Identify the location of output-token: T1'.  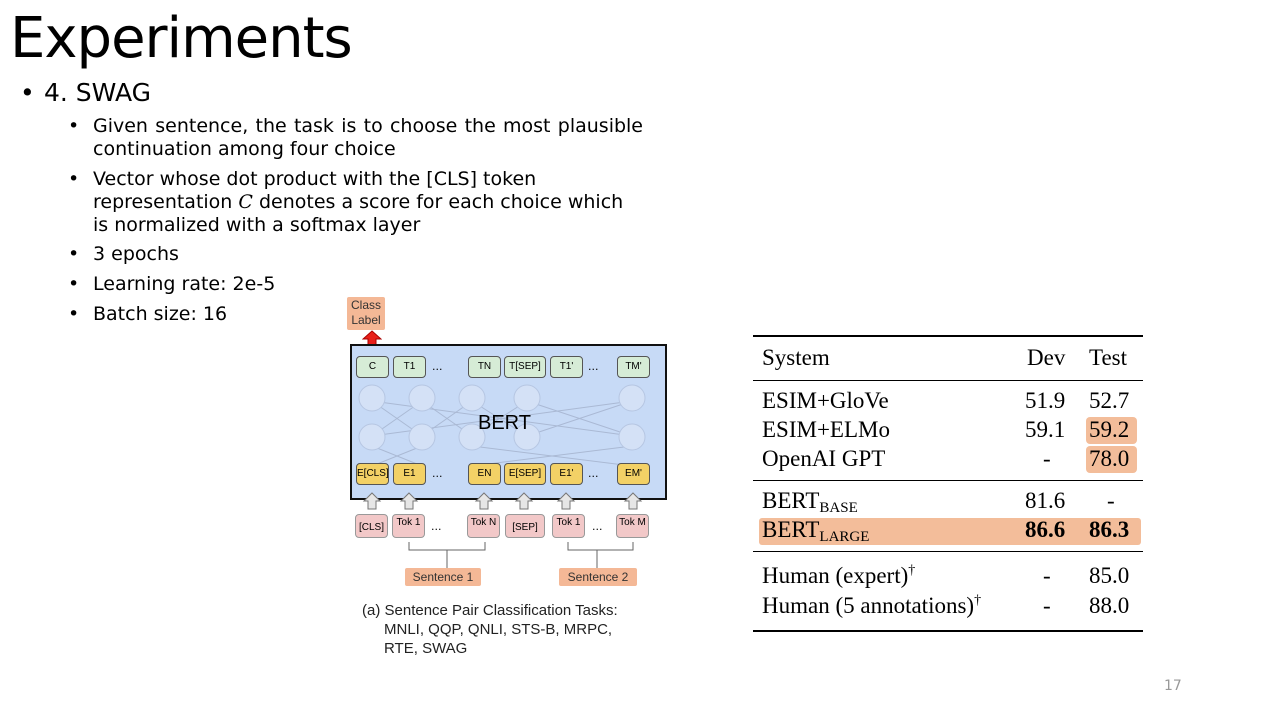
(566, 367).